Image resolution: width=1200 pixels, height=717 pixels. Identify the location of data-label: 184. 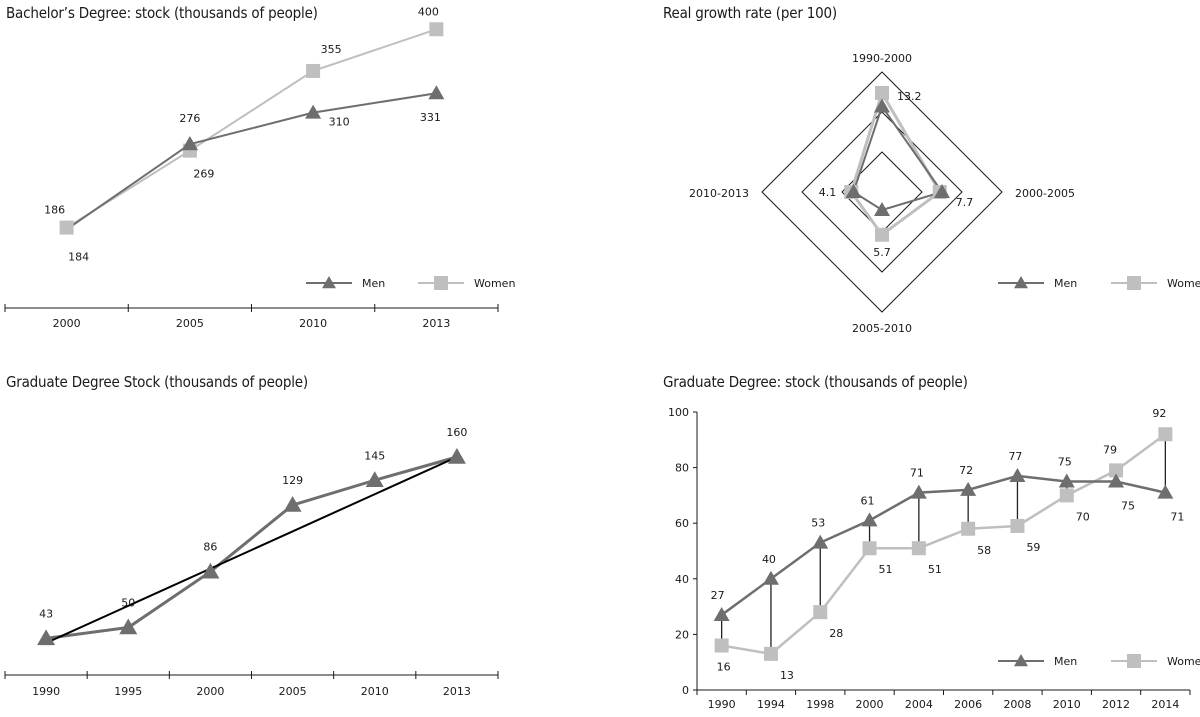
(78, 256).